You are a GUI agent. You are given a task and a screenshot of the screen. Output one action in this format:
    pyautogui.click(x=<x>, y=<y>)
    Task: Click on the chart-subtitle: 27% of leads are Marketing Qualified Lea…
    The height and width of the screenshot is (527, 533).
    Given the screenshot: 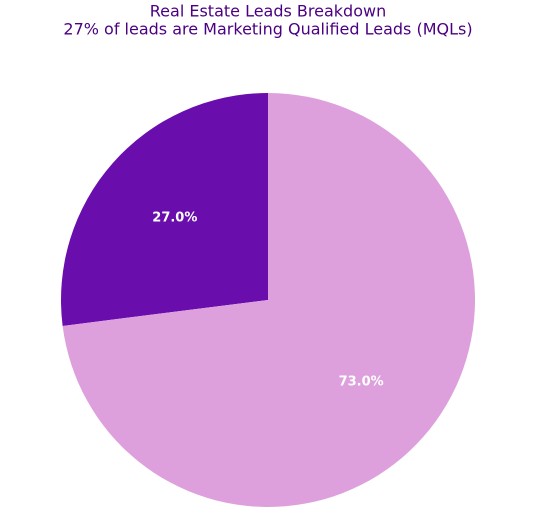 What is the action you would take?
    pyautogui.click(x=267, y=29)
    